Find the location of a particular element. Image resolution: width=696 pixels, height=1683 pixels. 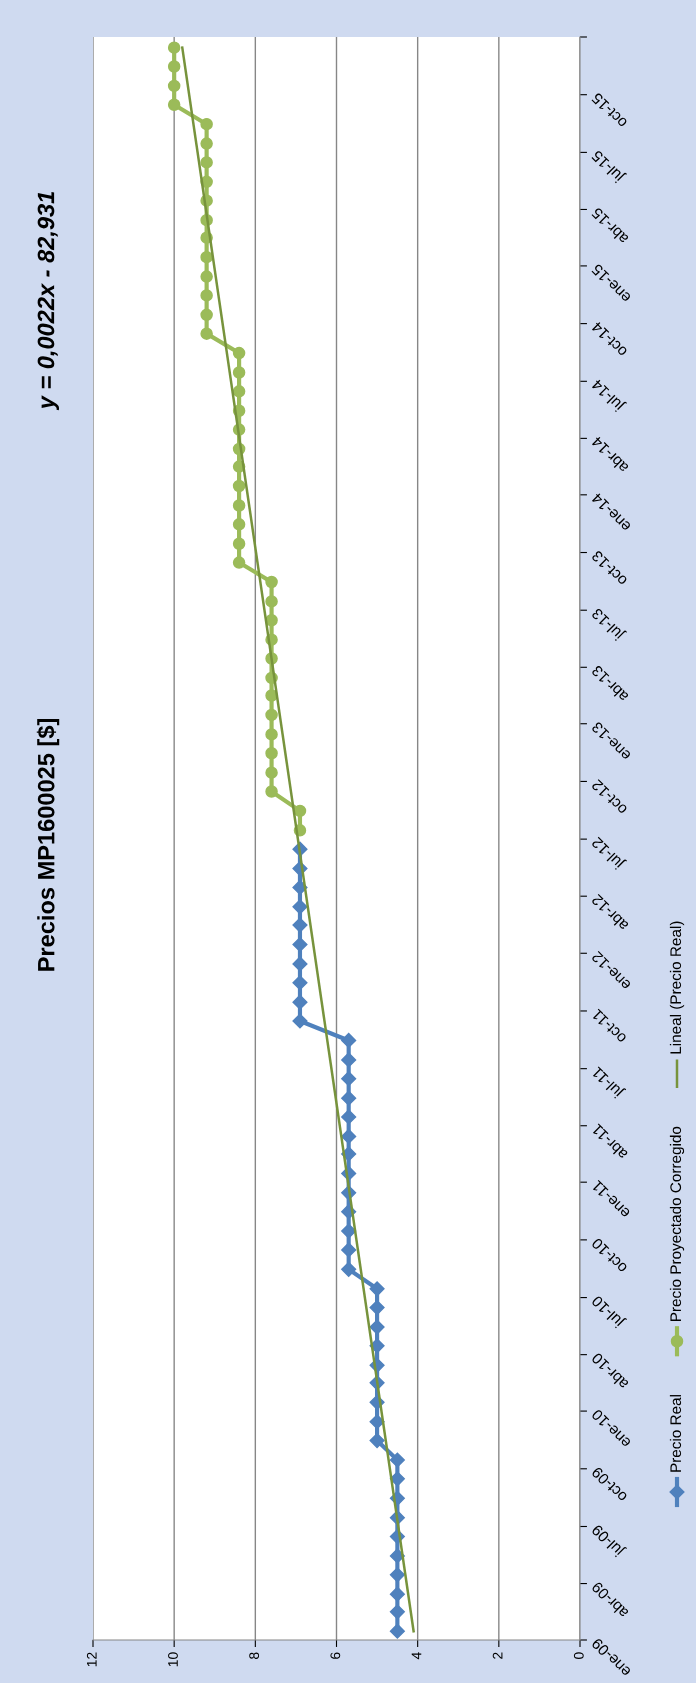

text: y = 0,0022x - 82,931 is located at coordinates (48, 301).